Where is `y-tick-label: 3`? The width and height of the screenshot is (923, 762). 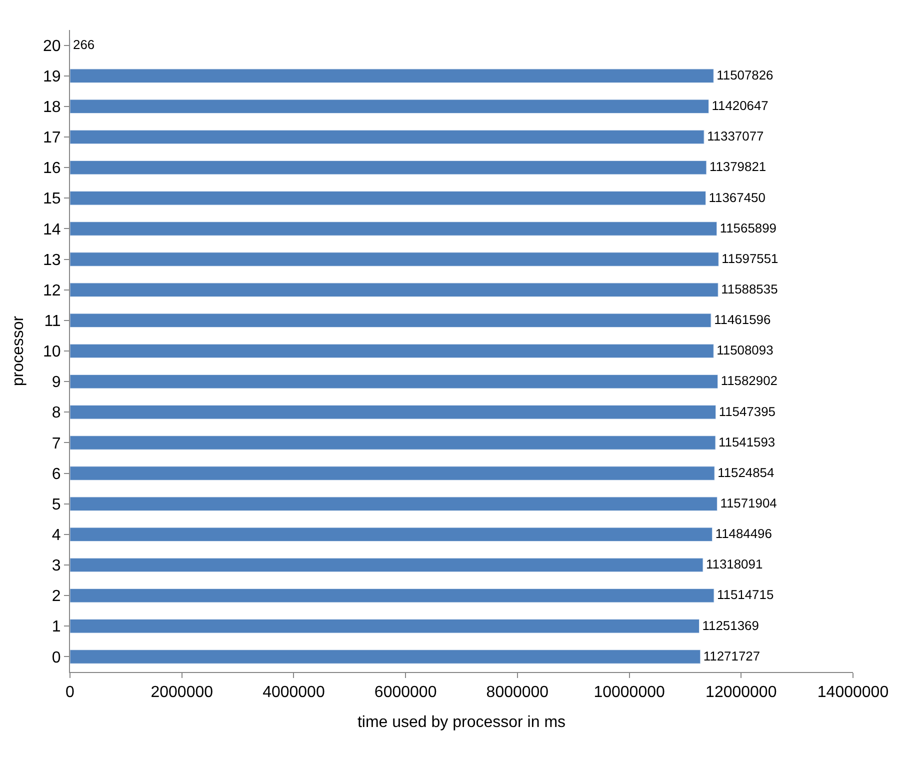 y-tick-label: 3 is located at coordinates (56, 566).